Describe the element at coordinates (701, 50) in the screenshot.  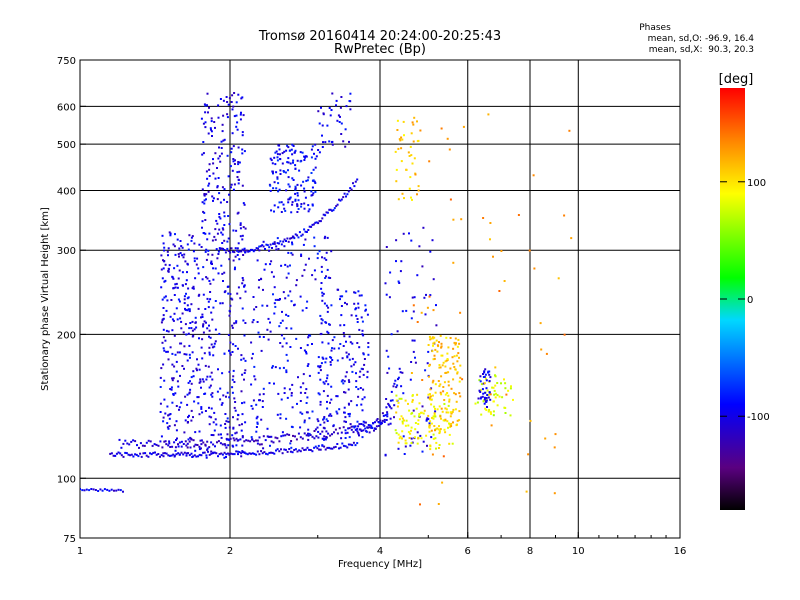
I see `phases-legend-x: mean, sd,X: 90.3, 20.3` at that location.